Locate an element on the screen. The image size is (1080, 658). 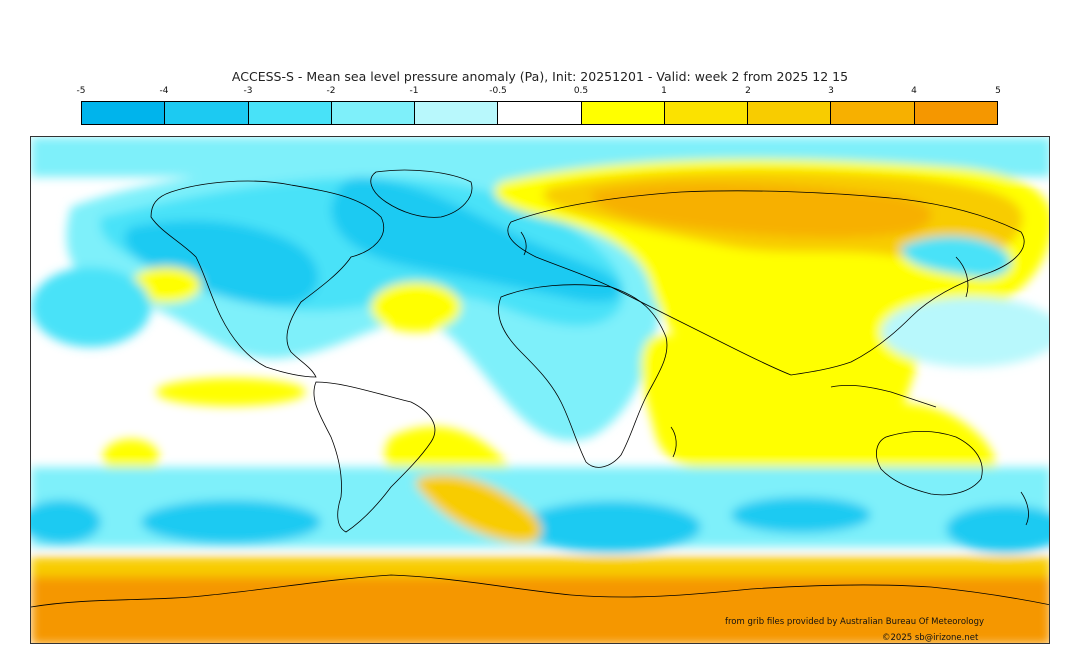
uk-outline is located at coordinates (523, 243).